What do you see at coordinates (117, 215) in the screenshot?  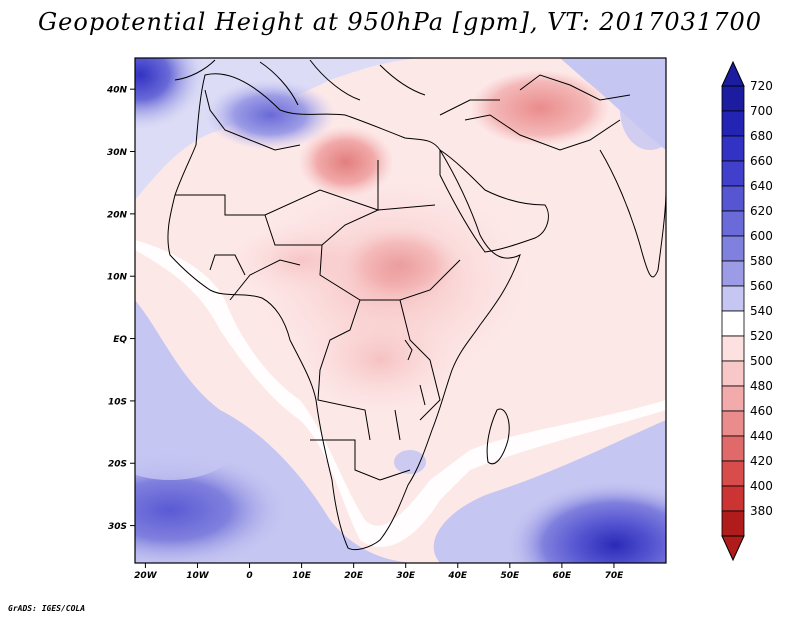 I see `lat-label: 20N` at bounding box center [117, 215].